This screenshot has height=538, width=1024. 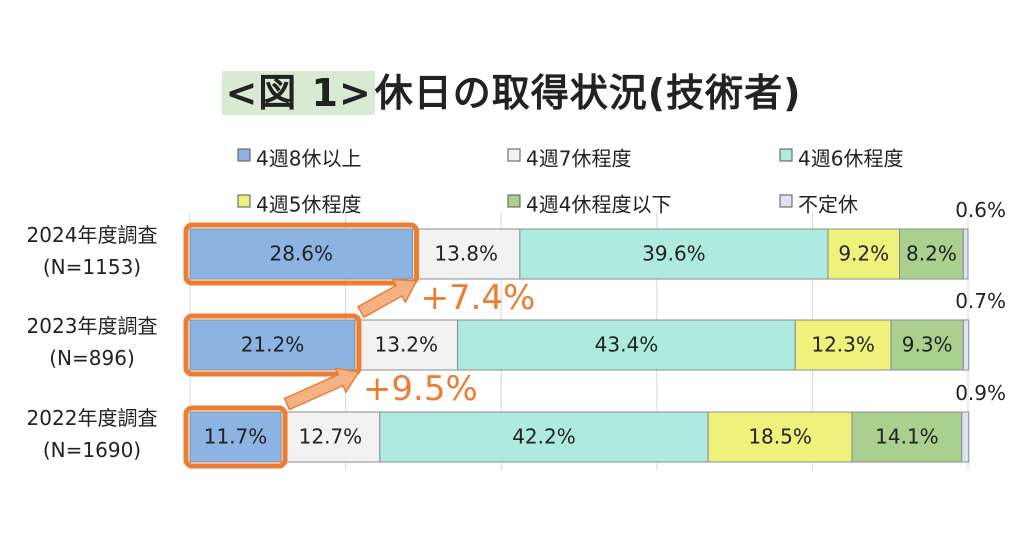 I want to click on legend-label: 4週7休程度, so click(x=578, y=159).